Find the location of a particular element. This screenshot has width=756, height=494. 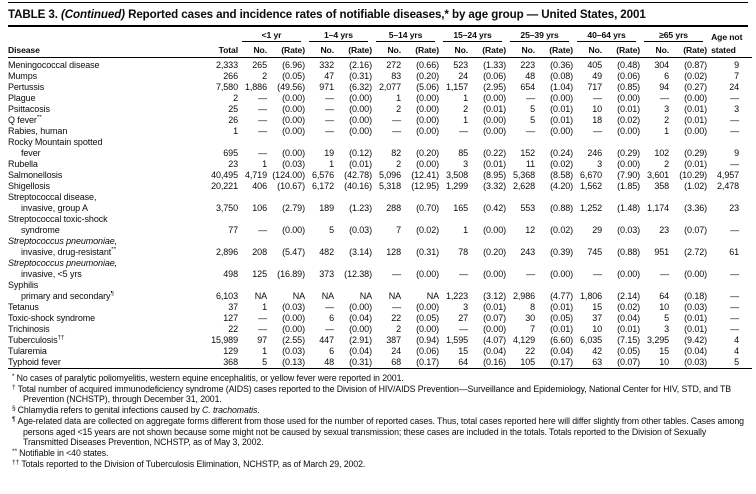

no-column-header: No. is located at coordinates (520, 50).